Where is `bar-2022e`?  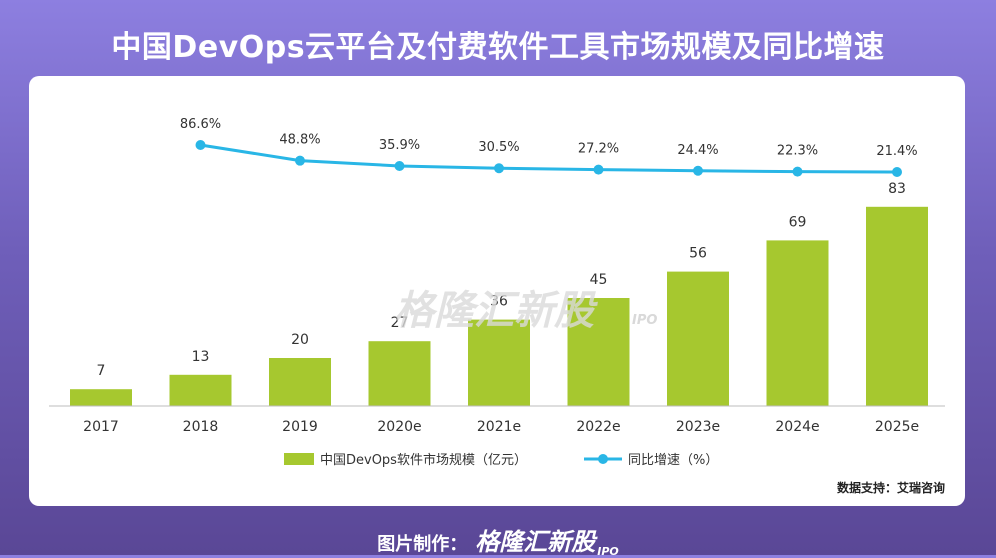
bar-2022e is located at coordinates (598, 352).